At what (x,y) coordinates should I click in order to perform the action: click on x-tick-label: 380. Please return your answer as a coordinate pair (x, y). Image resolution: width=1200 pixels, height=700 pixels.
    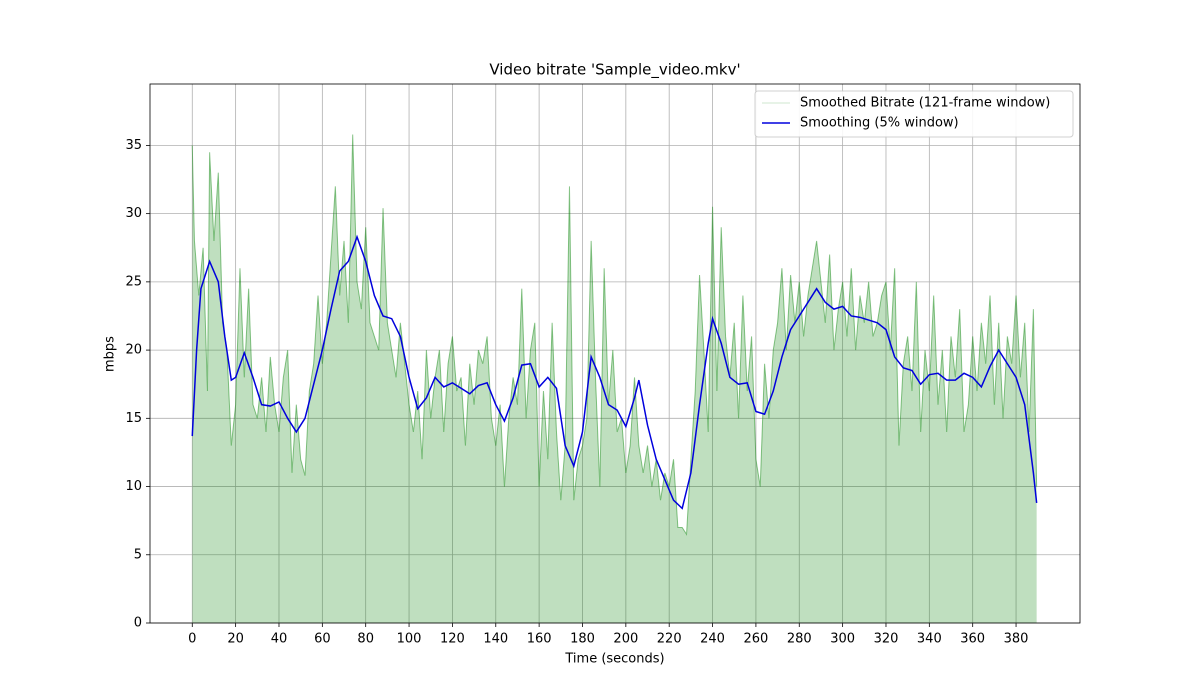
    Looking at the image, I should click on (1016, 639).